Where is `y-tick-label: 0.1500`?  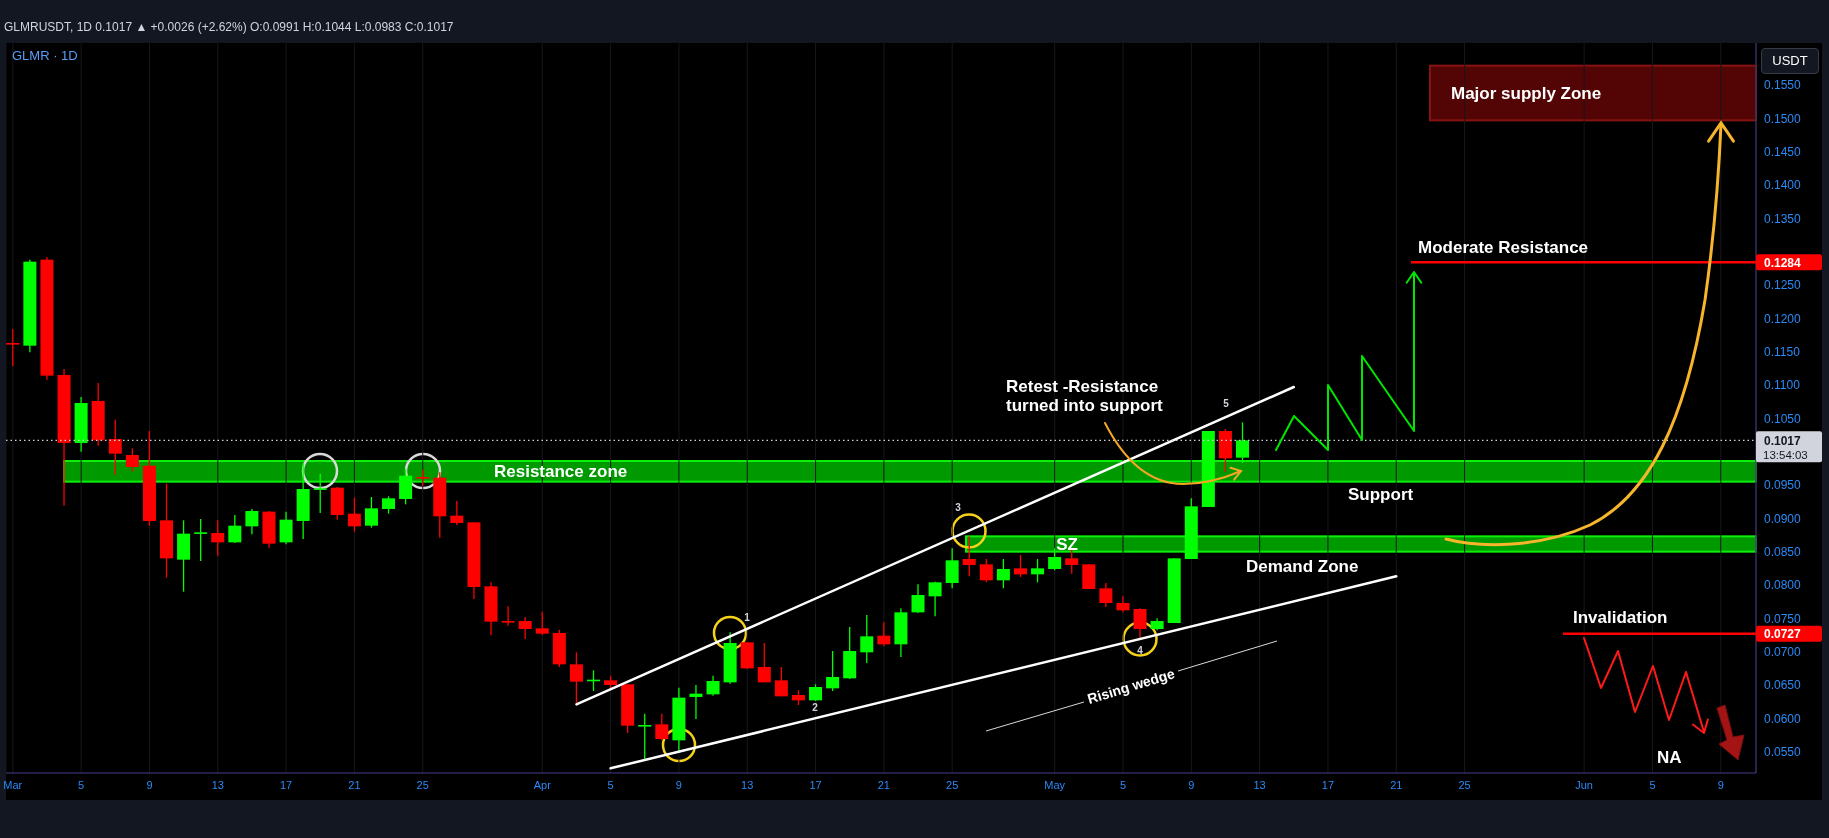
y-tick-label: 0.1500 is located at coordinates (1783, 118).